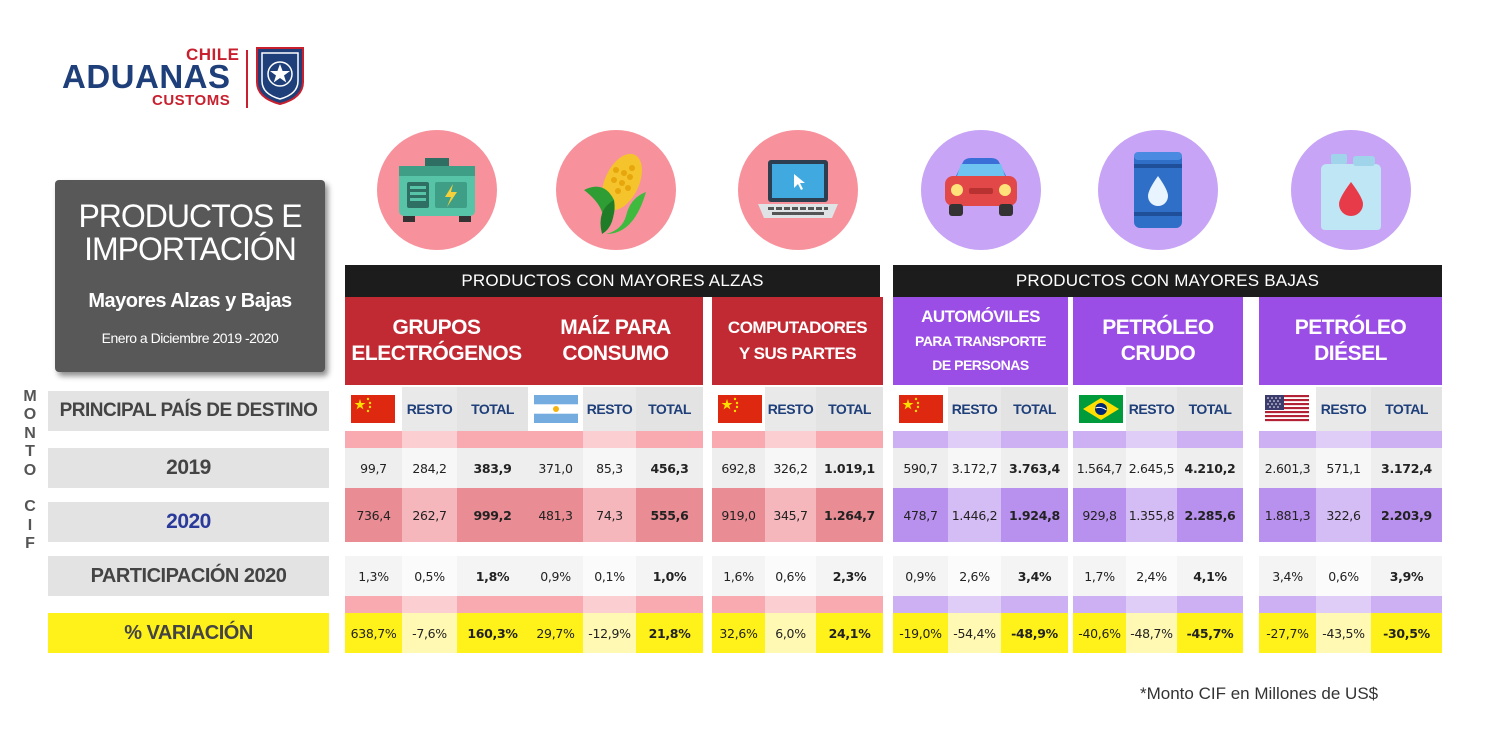 The width and height of the screenshot is (1494, 737). Describe the element at coordinates (1343, 515) in the screenshot. I see `y2020-value: 322,6` at that location.